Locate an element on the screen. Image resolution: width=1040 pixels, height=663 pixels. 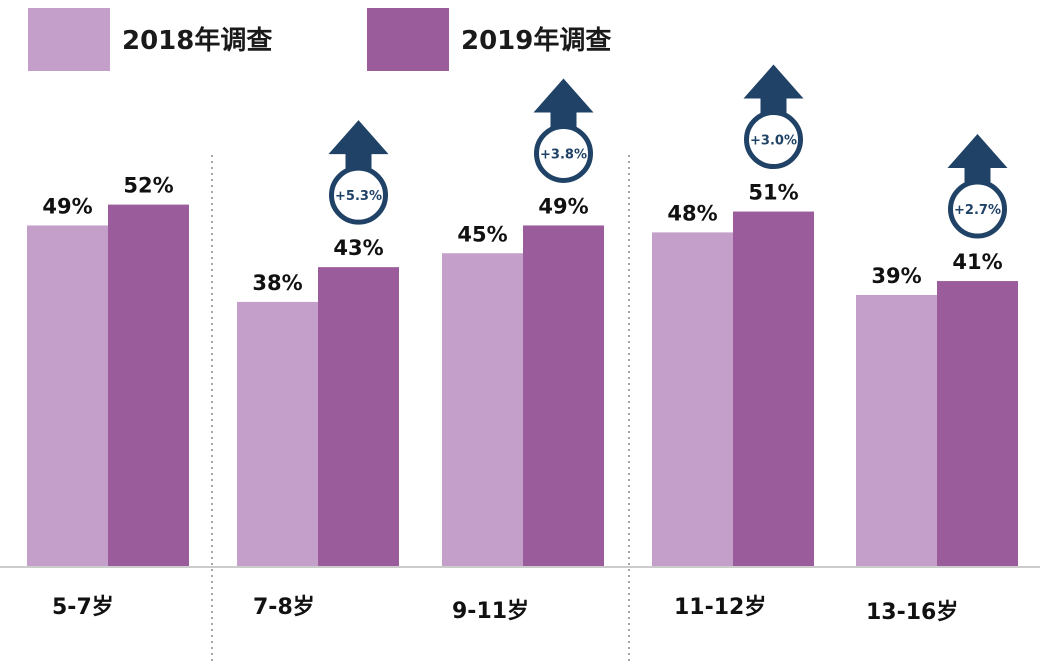
data-label-2019-4: 41% is located at coordinates (977, 262).